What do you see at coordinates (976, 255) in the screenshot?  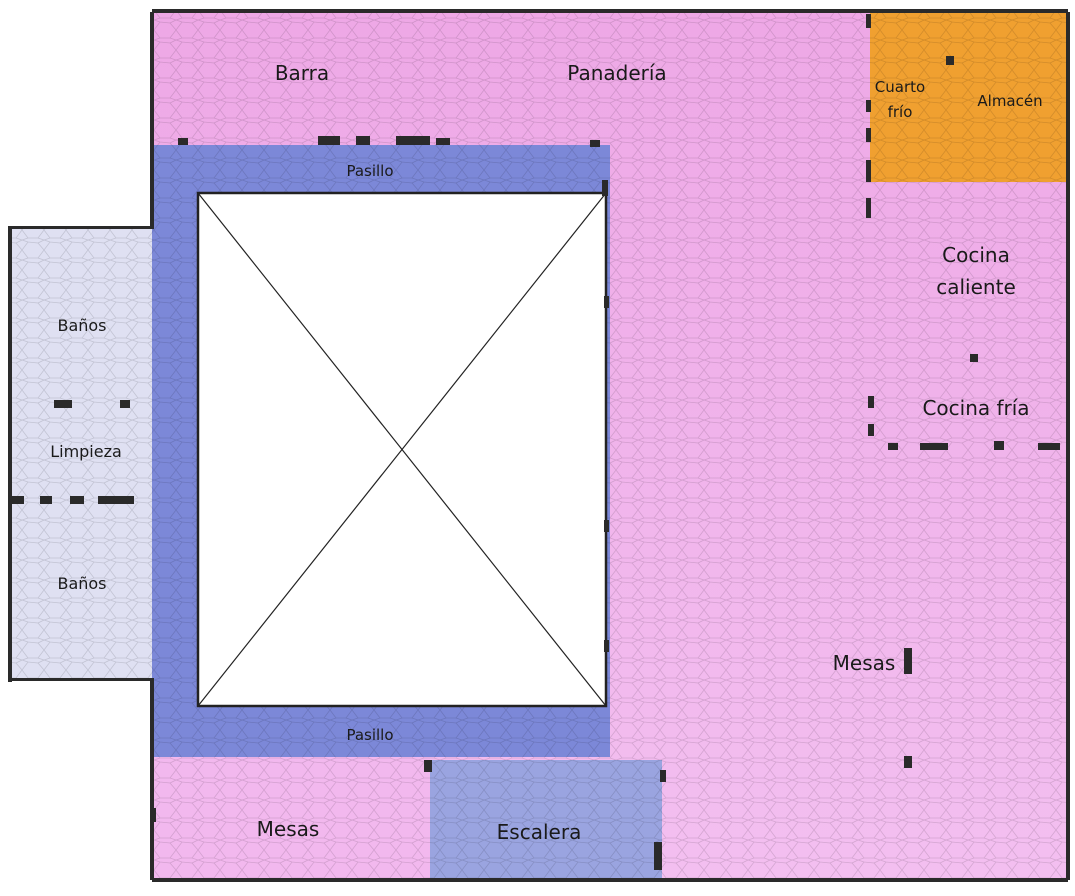 I see `label-cocina-caliente-1: Cocina` at bounding box center [976, 255].